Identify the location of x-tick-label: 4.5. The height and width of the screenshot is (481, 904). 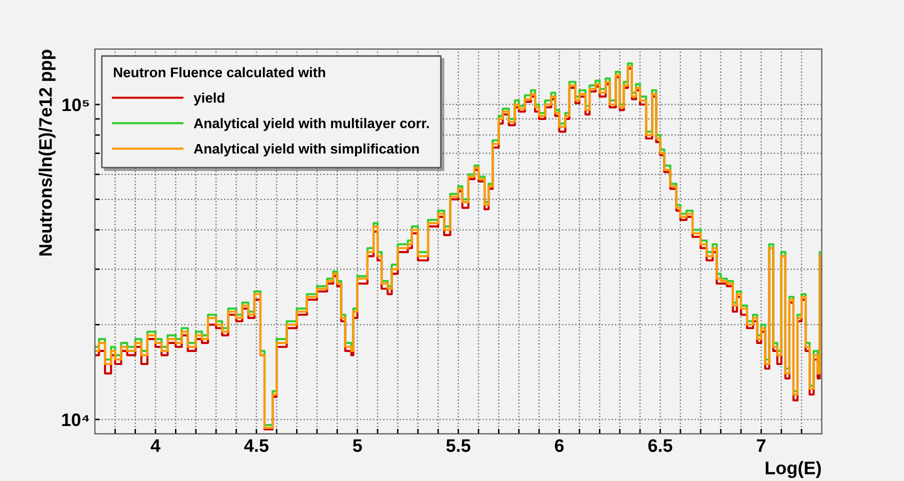
(256, 445).